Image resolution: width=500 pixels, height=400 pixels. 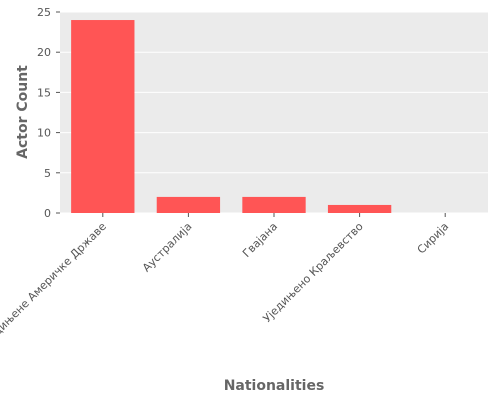 What do you see at coordinates (167, 247) in the screenshot?
I see `x-tick-label-1: Аустралија` at bounding box center [167, 247].